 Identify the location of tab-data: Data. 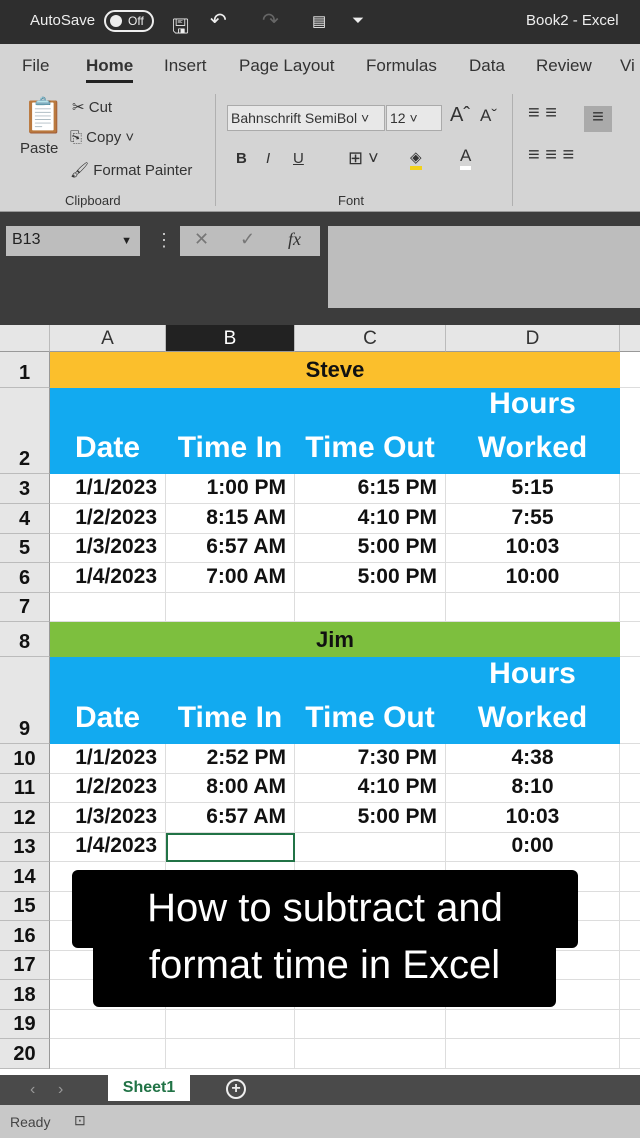
(487, 65).